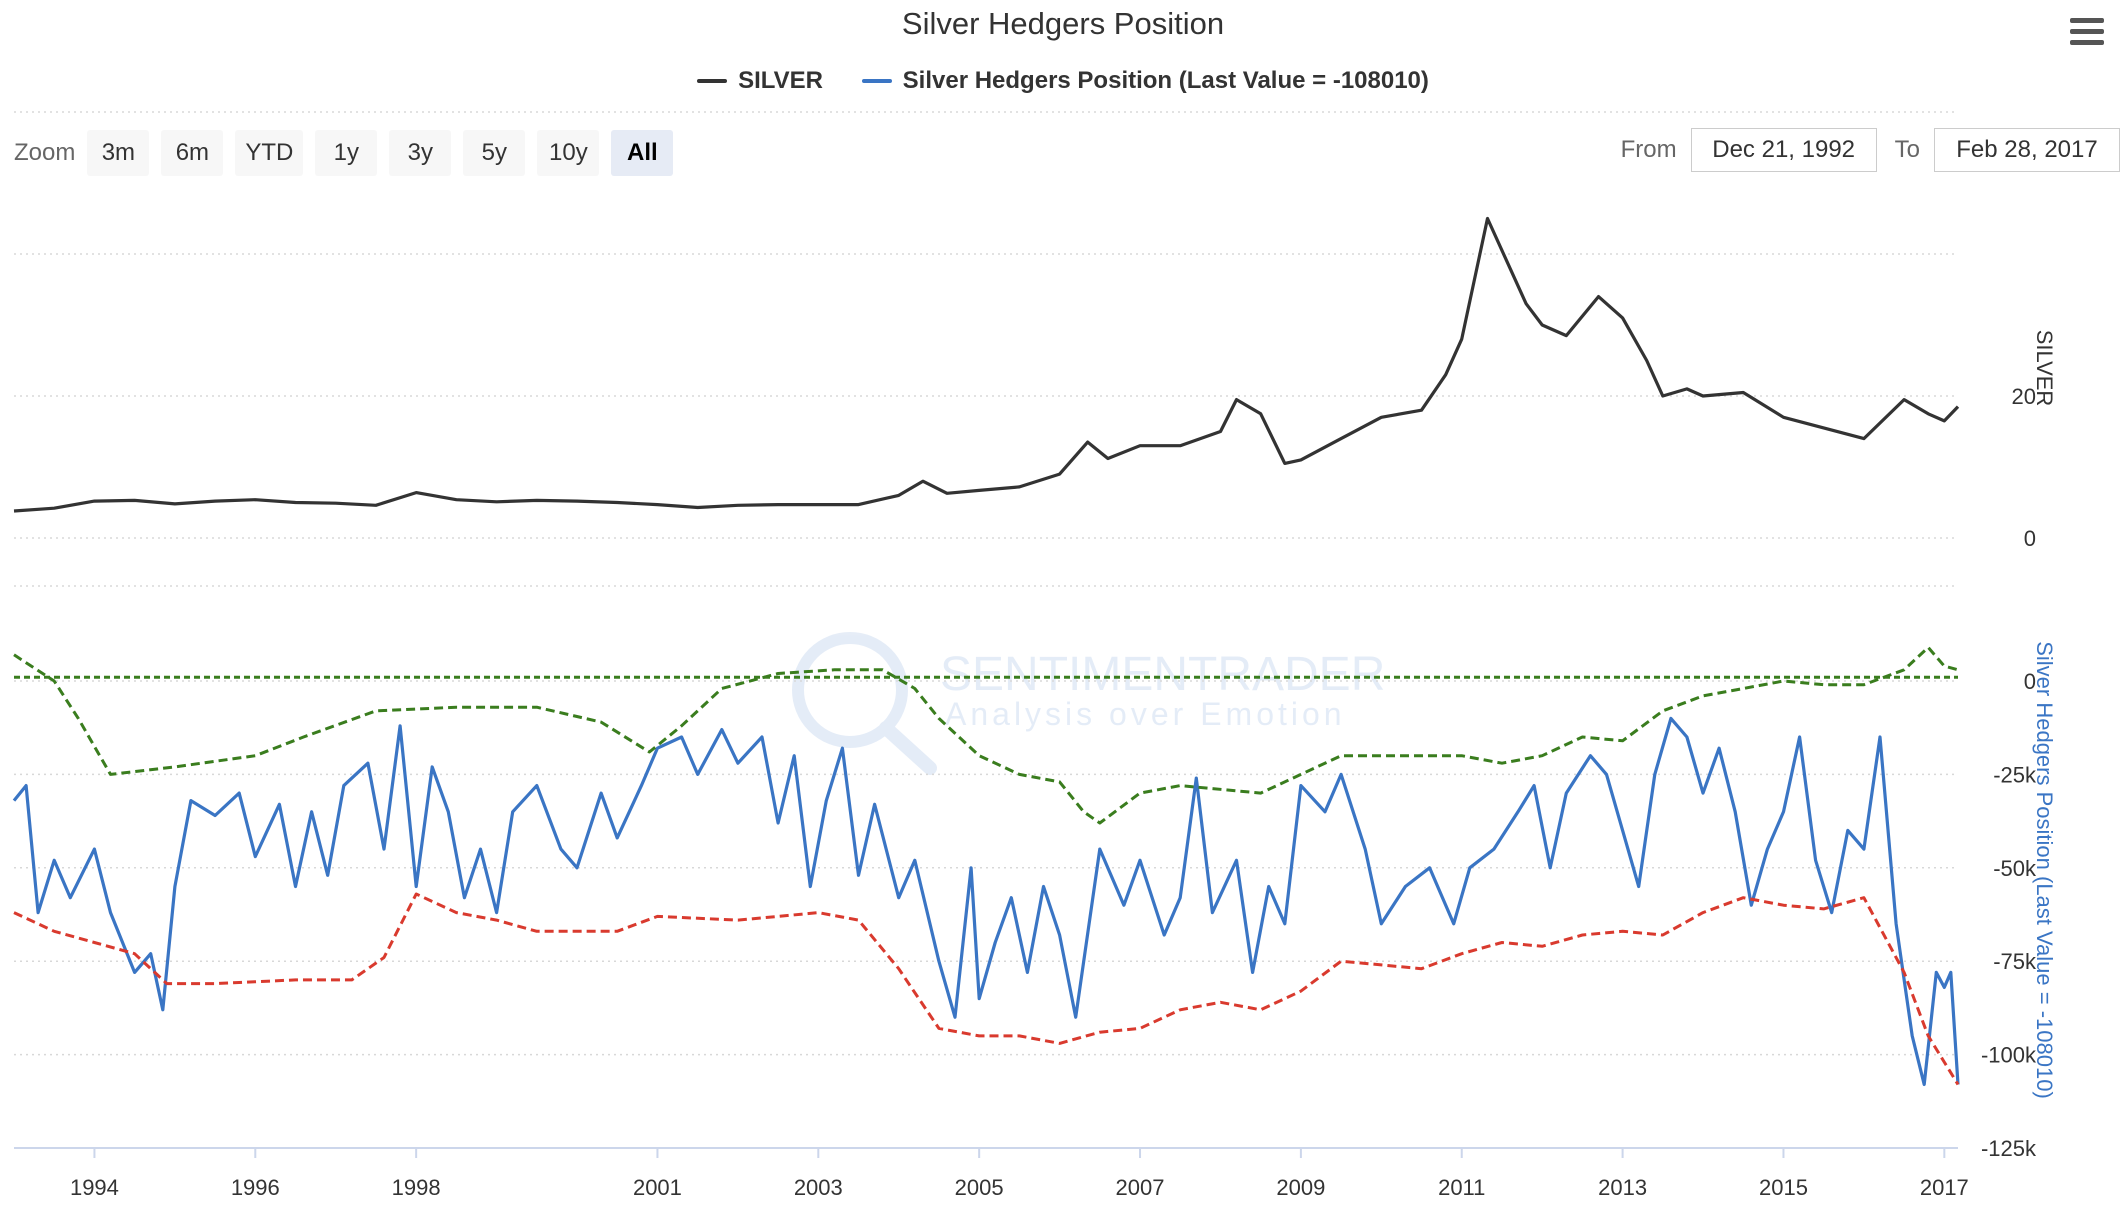 The image size is (2126, 1216). Describe the element at coordinates (568, 153) in the screenshot. I see `zoom-button-10y: 10y` at that location.